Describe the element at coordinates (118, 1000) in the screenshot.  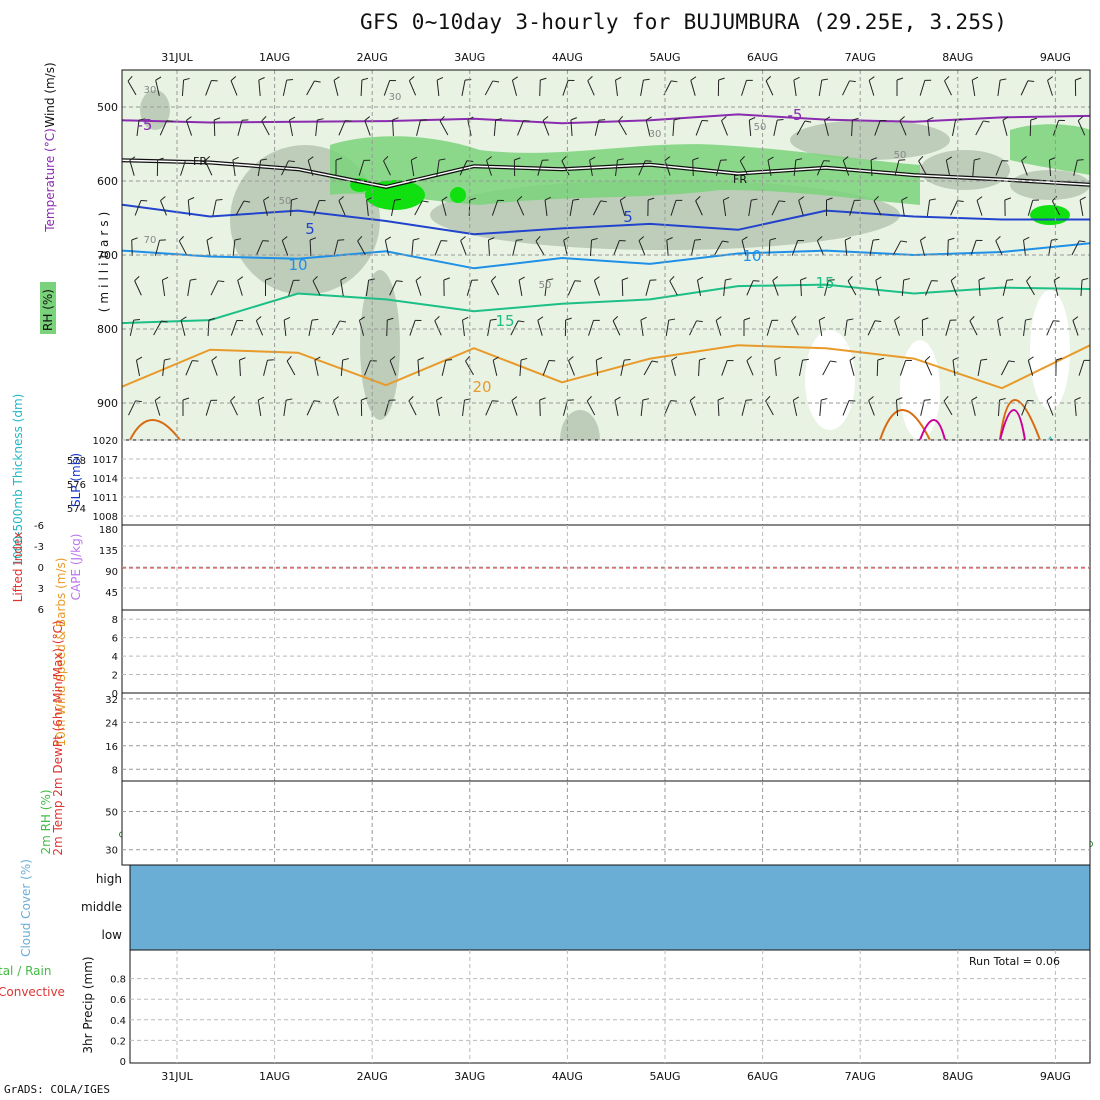
I see `y-tick: 0.6` at that location.